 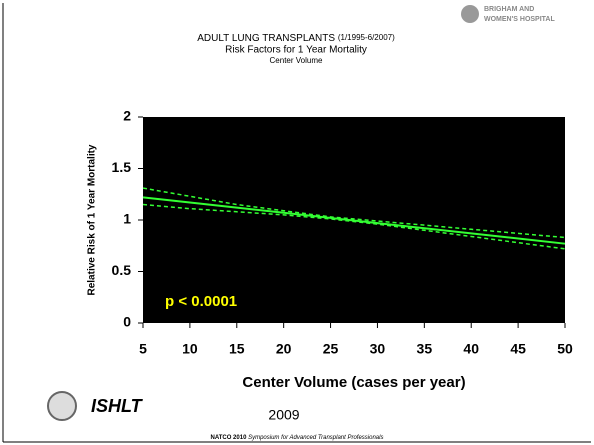 What do you see at coordinates (237, 349) in the screenshot?
I see `x-tick-label: 15` at bounding box center [237, 349].